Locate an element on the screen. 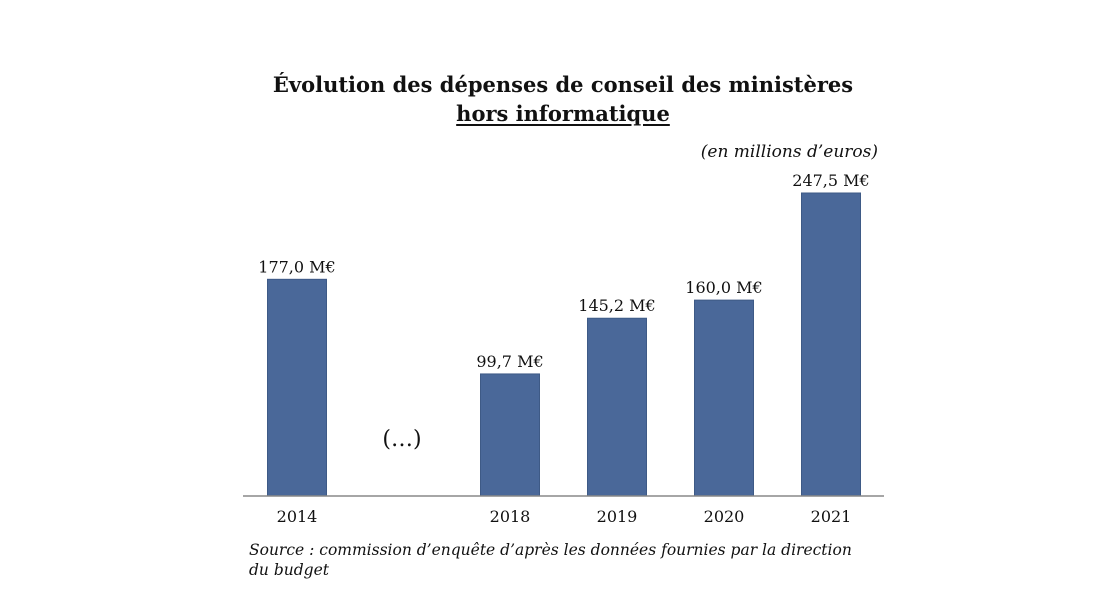  value-label-2021: 247,5 M€ is located at coordinates (830, 180).